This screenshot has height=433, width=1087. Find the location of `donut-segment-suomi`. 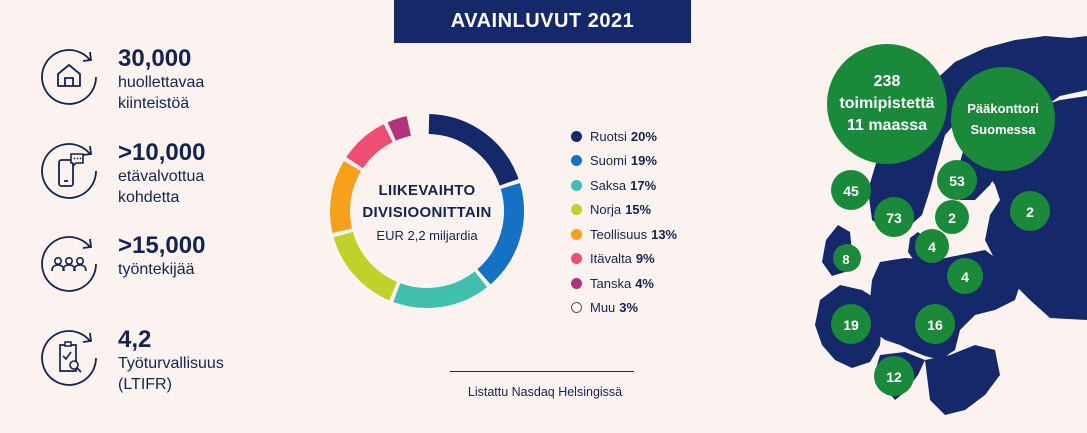

donut-segment-suomi is located at coordinates (500, 234).